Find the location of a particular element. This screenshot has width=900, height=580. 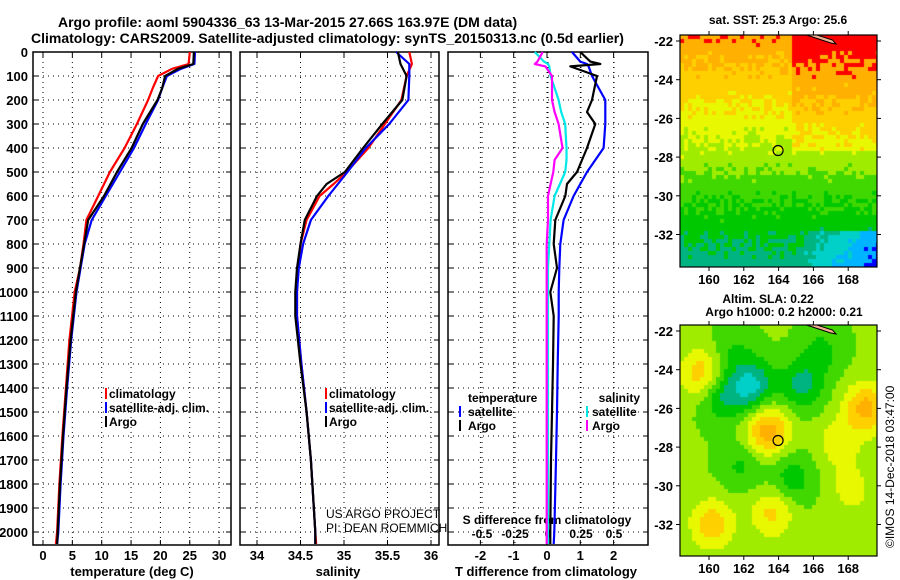

s-diff-tick-label: 0.5 is located at coordinates (614, 534).